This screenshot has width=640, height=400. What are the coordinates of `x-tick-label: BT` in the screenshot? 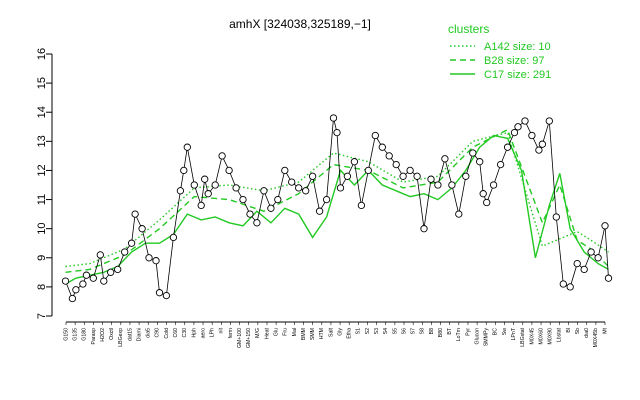 It's located at (450, 330).